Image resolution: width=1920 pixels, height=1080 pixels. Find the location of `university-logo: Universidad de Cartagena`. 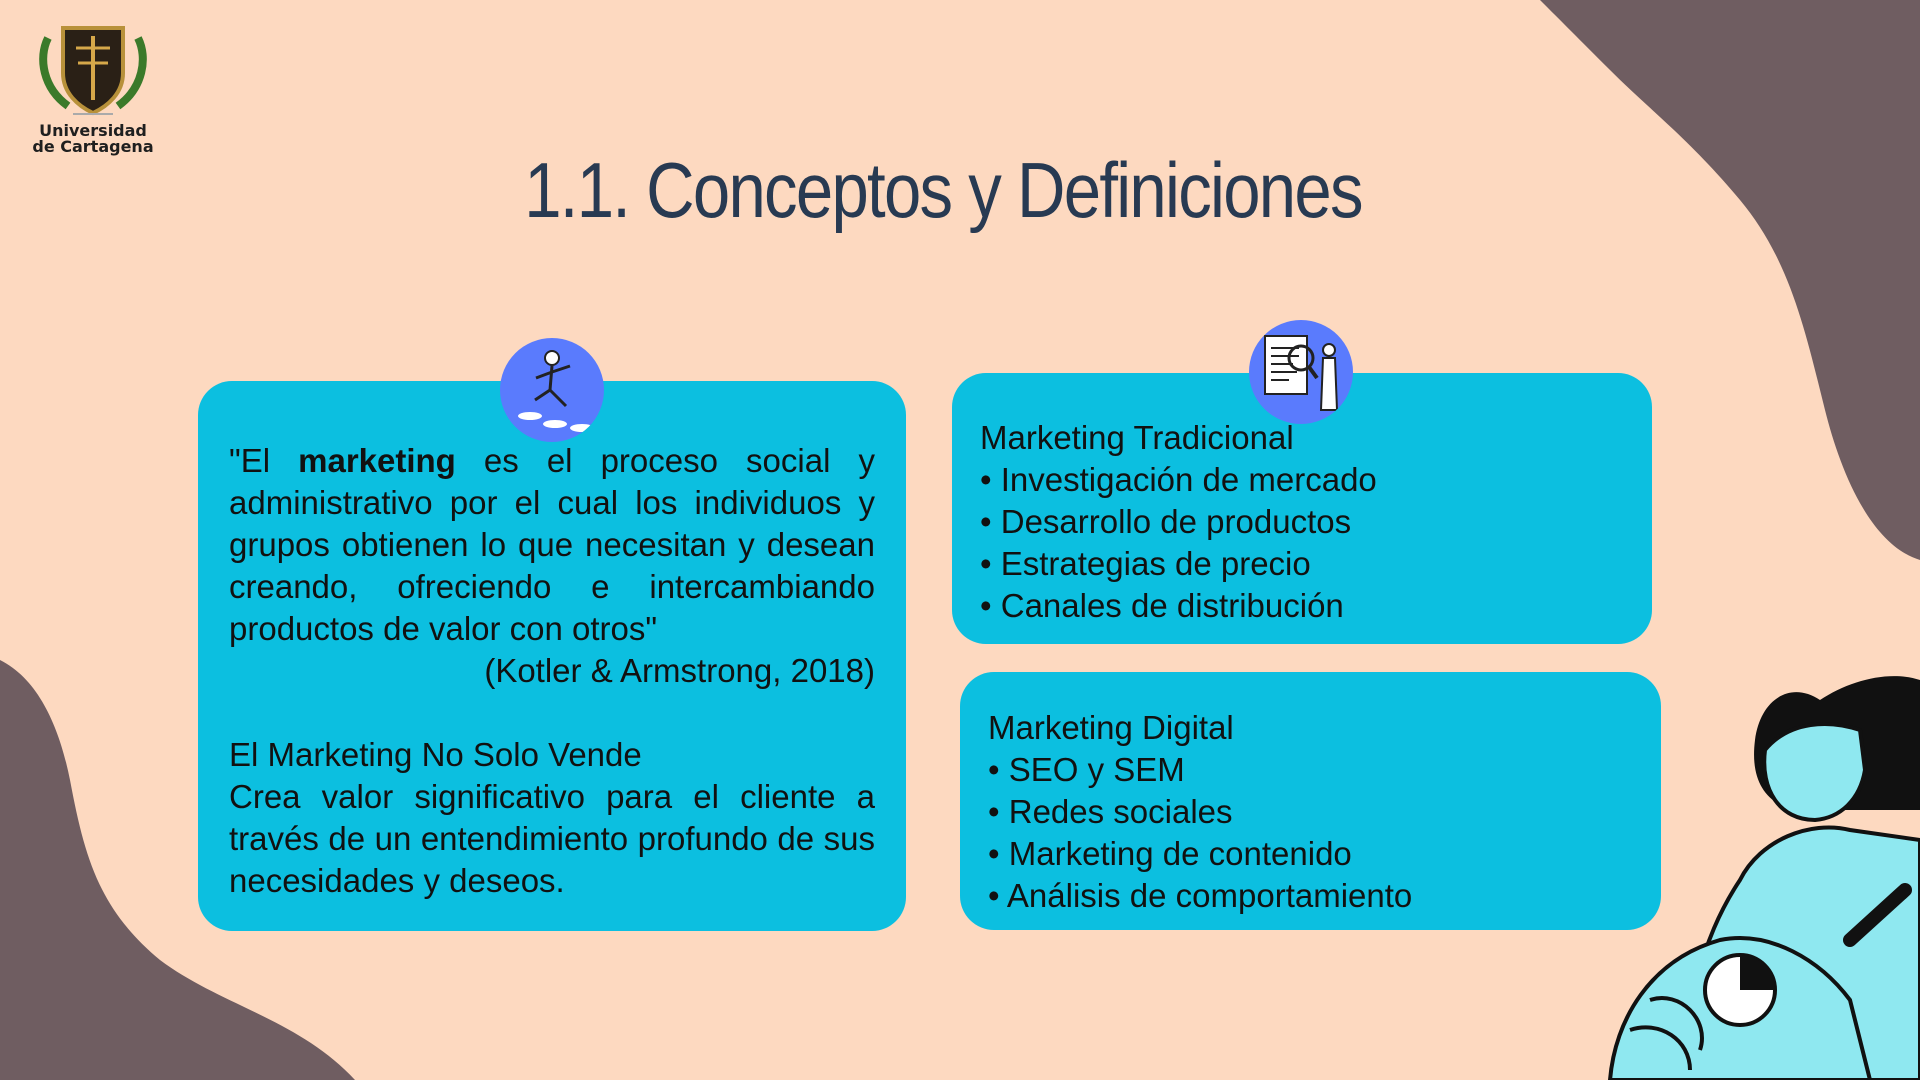

university-logo: Universidad de Cartagena is located at coordinates (93, 86).